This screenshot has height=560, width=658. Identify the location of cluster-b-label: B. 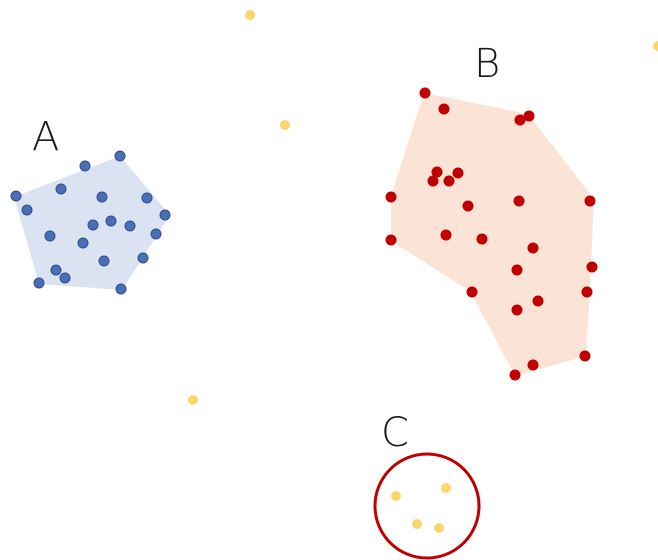
(487, 64).